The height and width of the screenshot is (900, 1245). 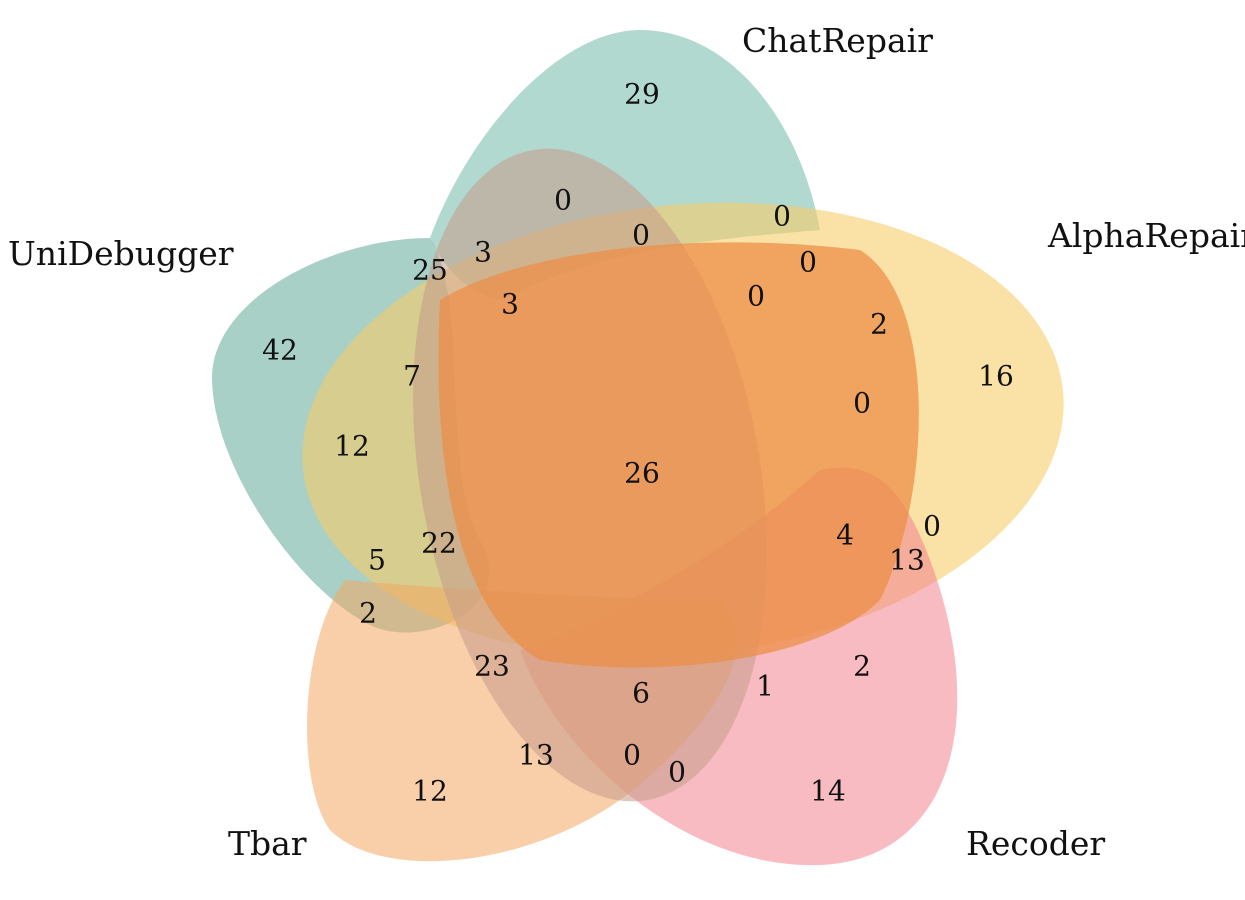 I want to click on region-value: 14, so click(x=828, y=791).